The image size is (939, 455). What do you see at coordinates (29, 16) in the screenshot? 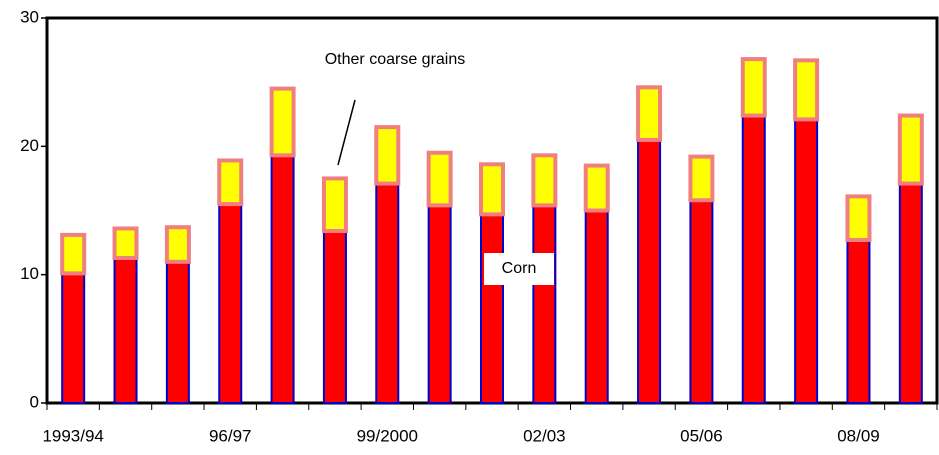
I see `y-tick-label: 30` at bounding box center [29, 16].